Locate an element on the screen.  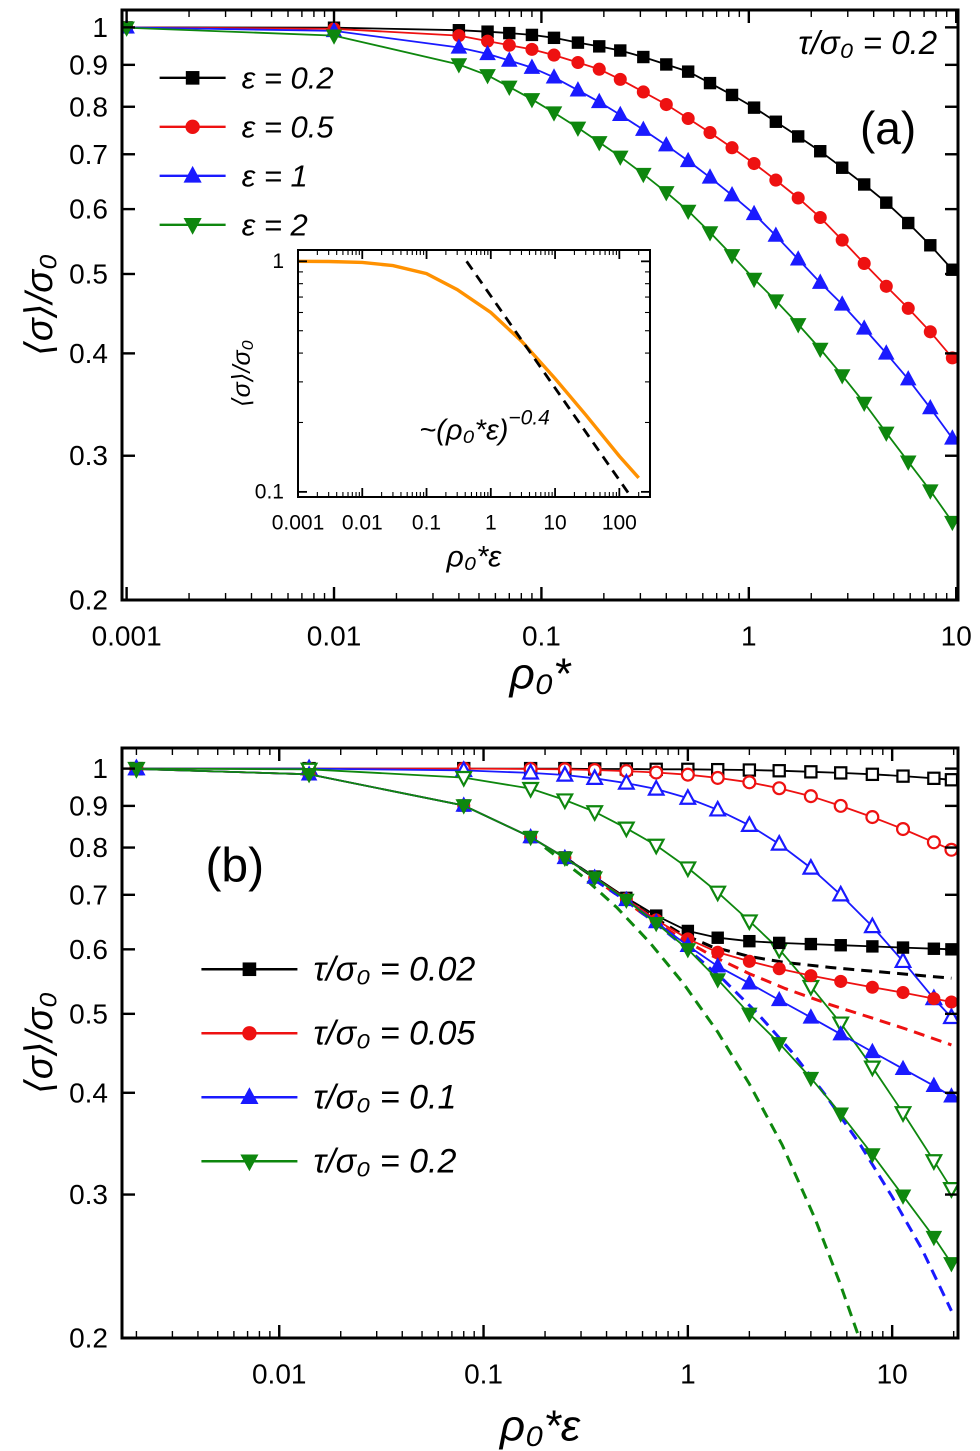
series-dashed-green is located at coordinates (702, 1092).